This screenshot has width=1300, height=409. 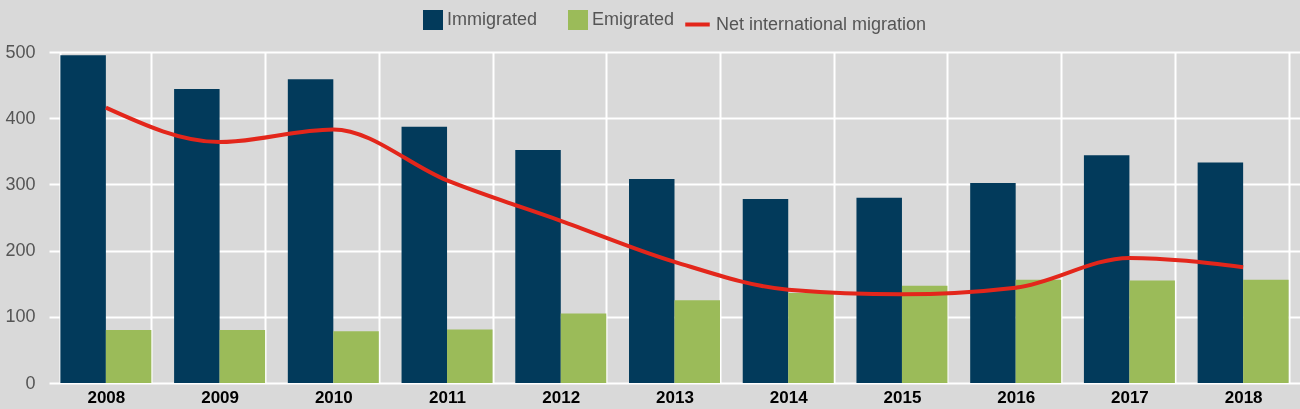 I want to click on x-tick-label: 2013, so click(x=675, y=397).